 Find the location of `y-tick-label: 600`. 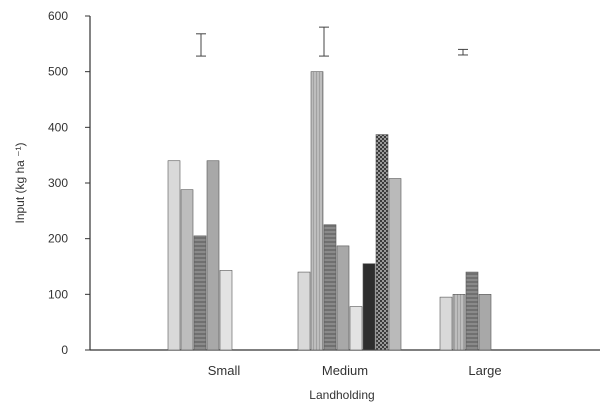

y-tick-label: 600 is located at coordinates (58, 16).